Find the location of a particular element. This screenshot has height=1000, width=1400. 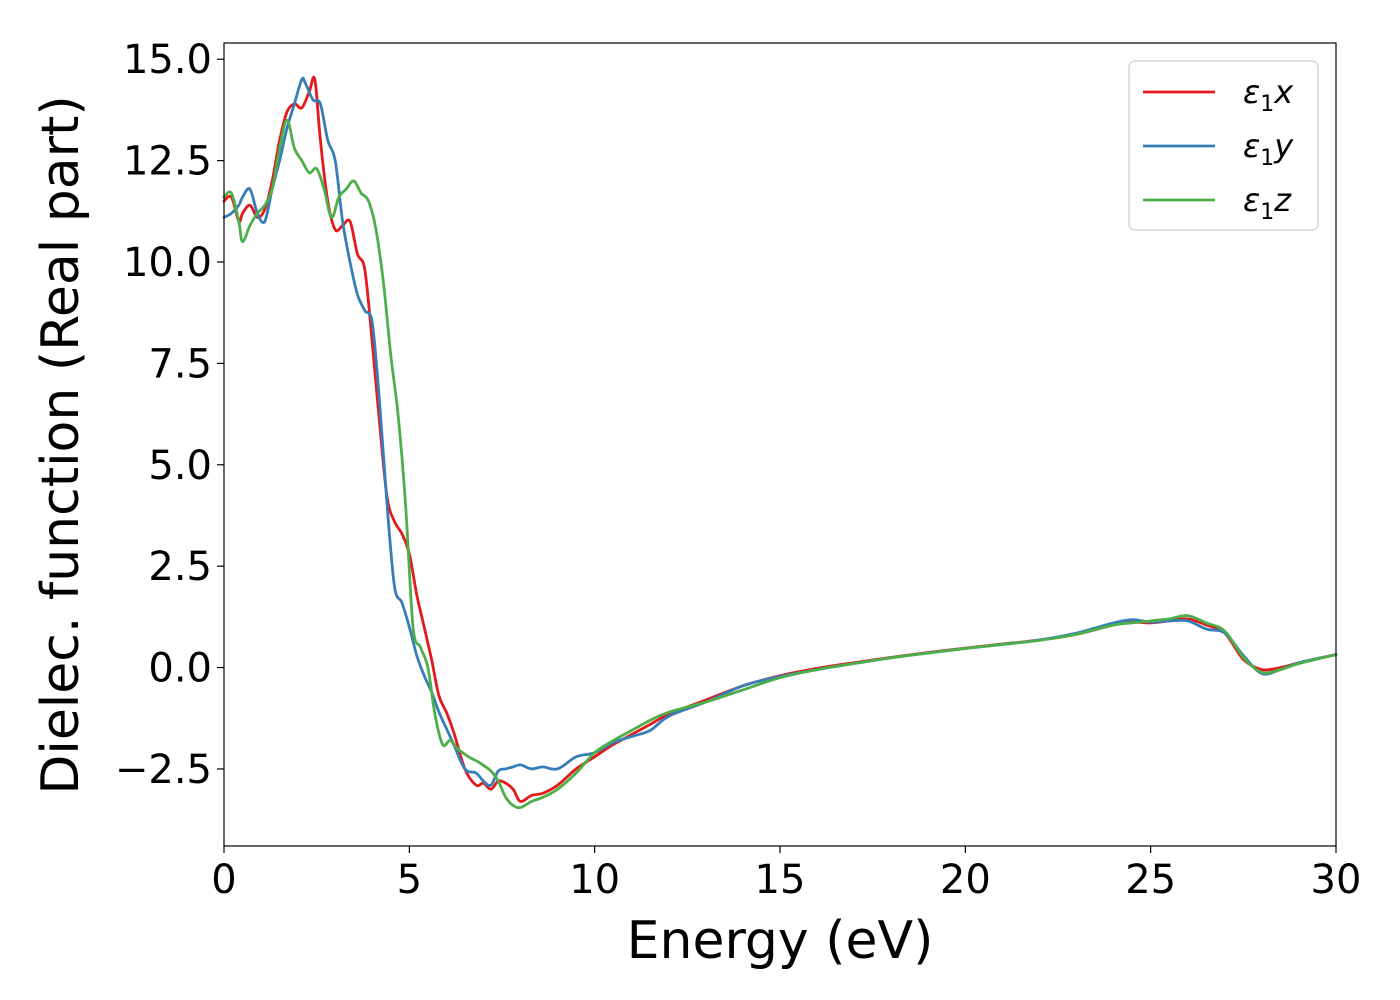

y-tick-label: 2.5 is located at coordinates (180, 567).